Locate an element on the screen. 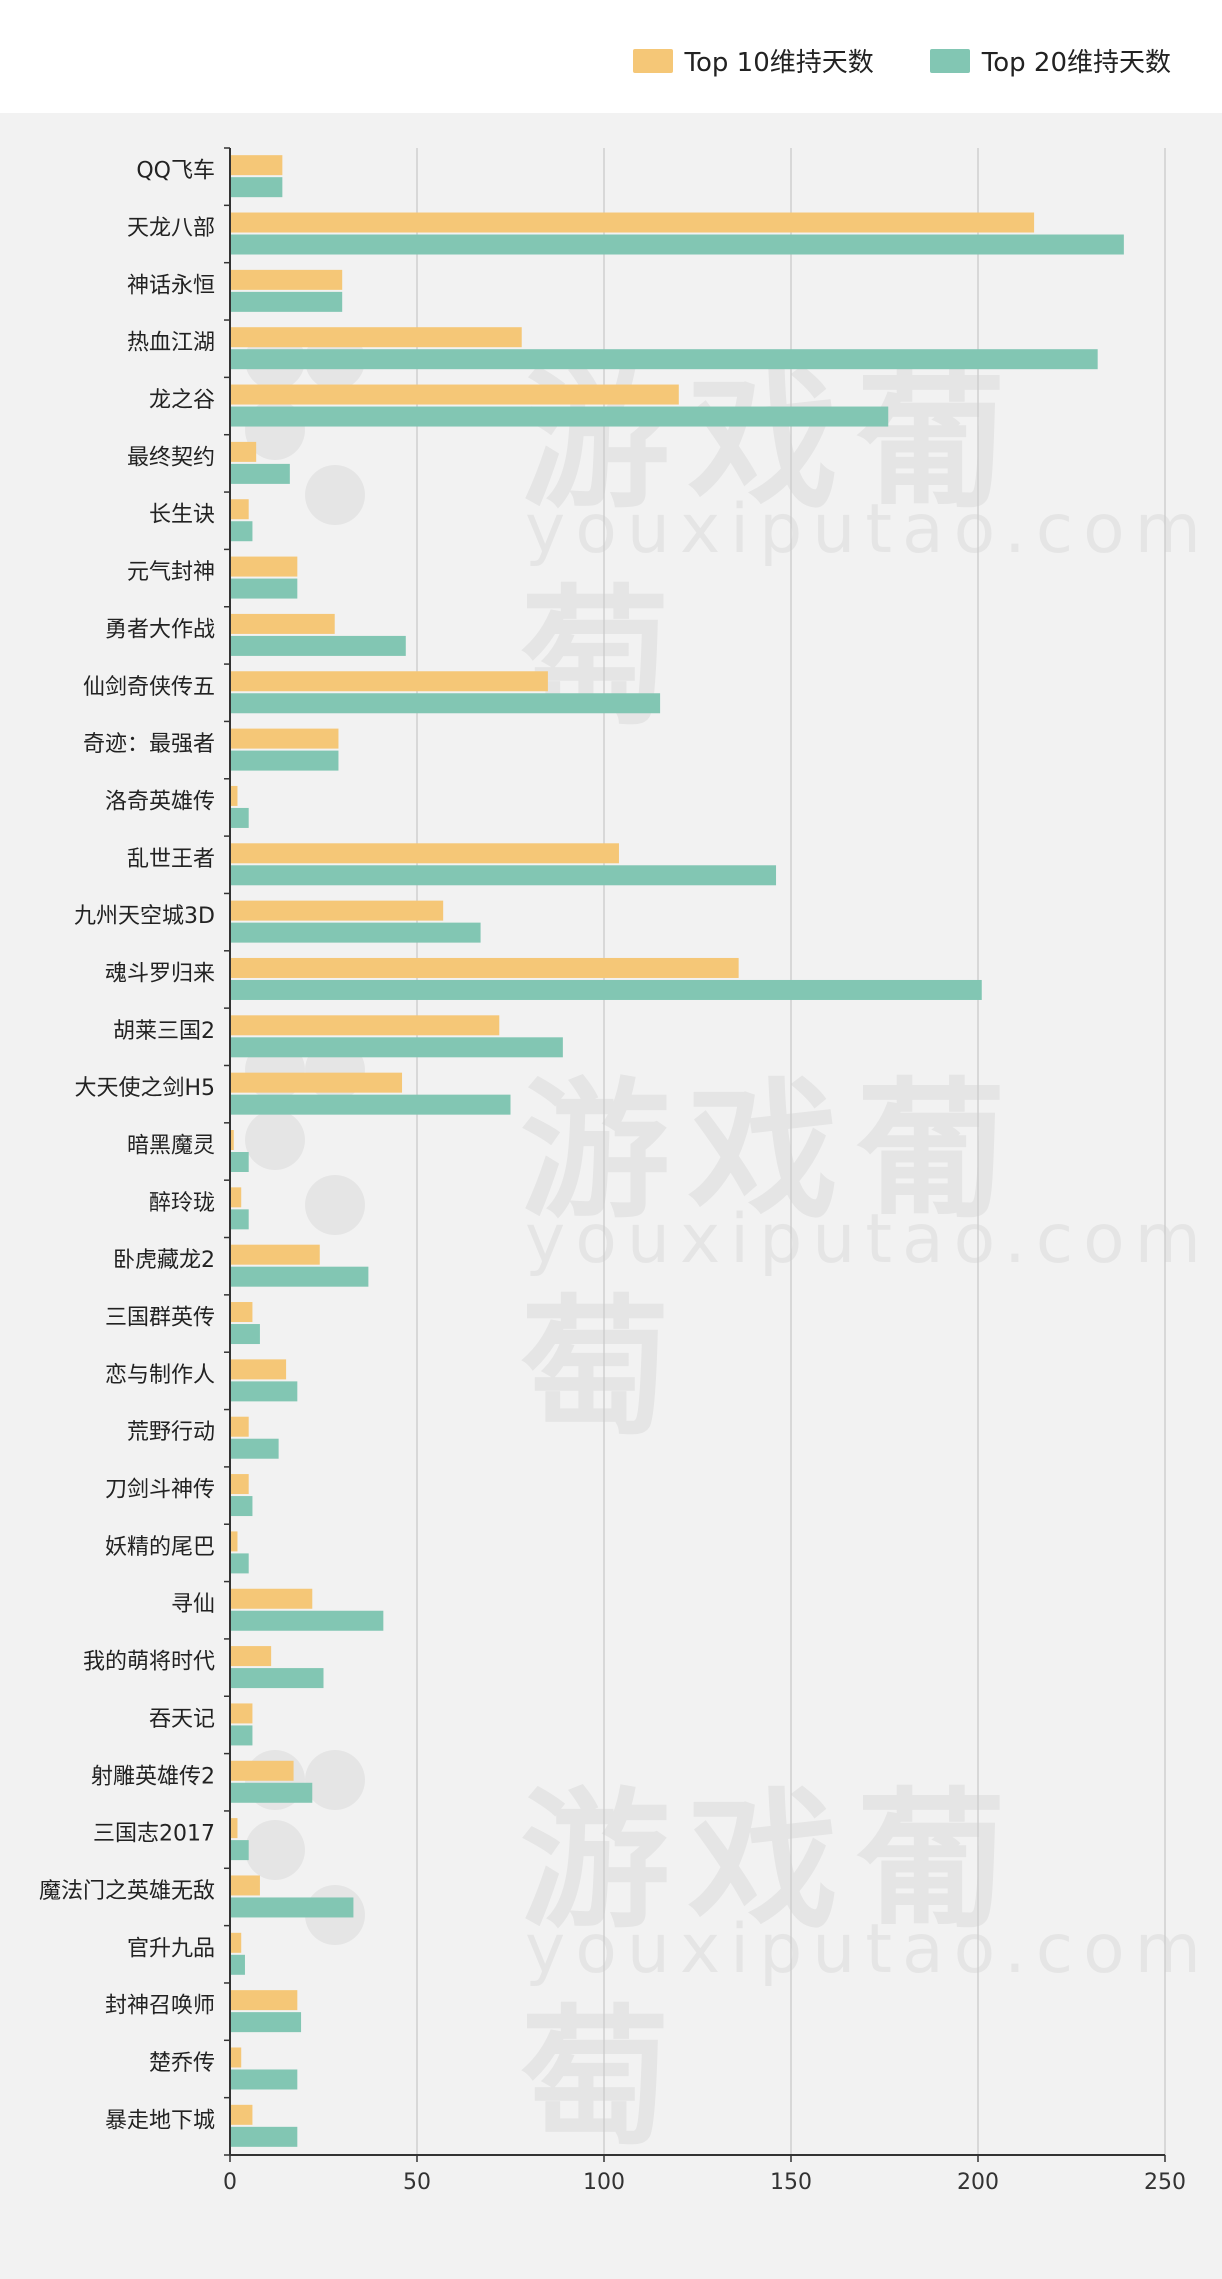 This screenshot has width=1222, height=2279. x-tick-label: 200 is located at coordinates (978, 2182).